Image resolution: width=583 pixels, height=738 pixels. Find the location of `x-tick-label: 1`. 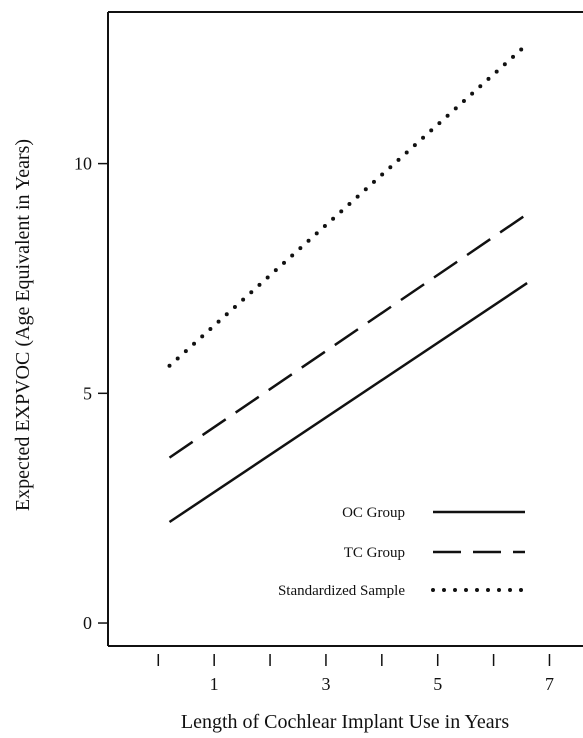

x-tick-label: 1 is located at coordinates (214, 684).